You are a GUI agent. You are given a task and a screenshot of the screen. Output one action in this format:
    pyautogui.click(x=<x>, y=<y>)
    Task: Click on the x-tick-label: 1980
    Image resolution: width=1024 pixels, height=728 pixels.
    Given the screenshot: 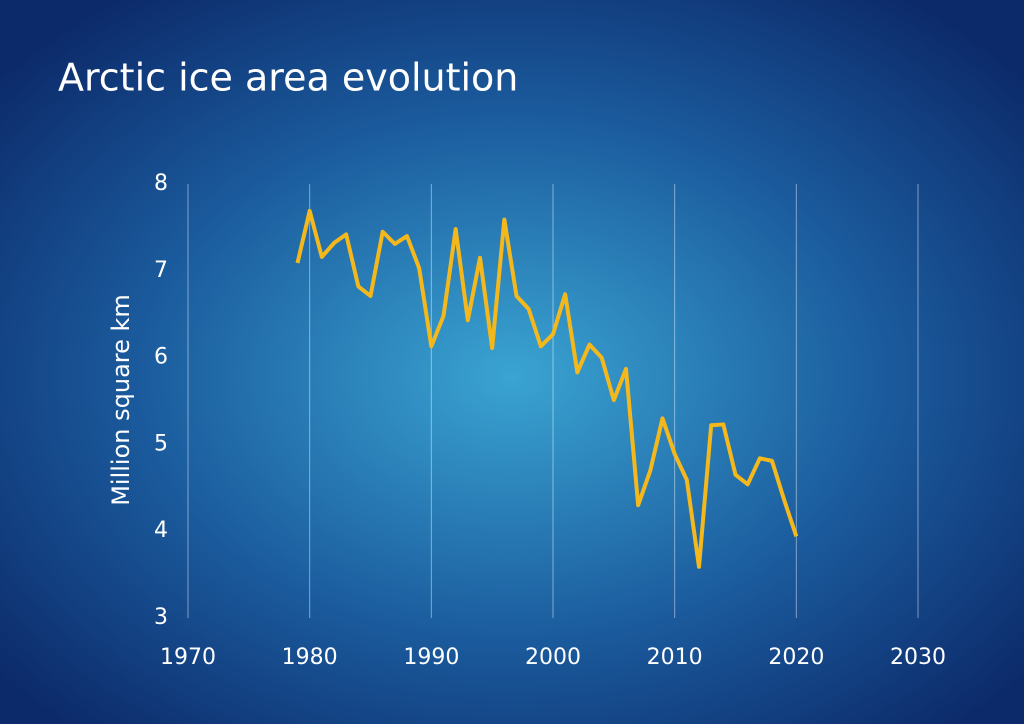 What is the action you would take?
    pyautogui.click(x=310, y=657)
    